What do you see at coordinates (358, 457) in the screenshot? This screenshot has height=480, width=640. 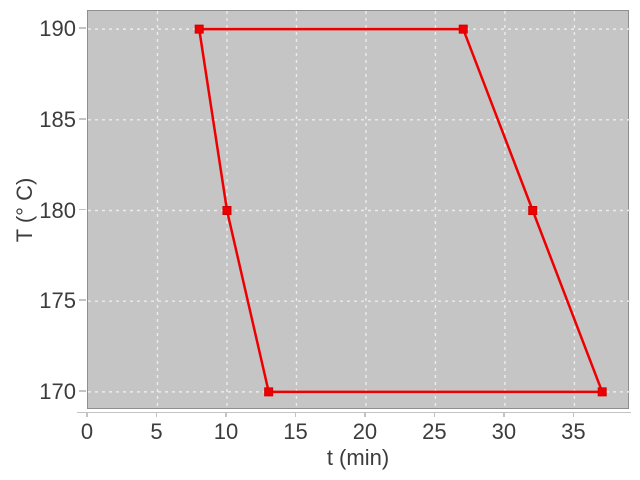 I see `x-axis-title: t (min)` at bounding box center [358, 457].